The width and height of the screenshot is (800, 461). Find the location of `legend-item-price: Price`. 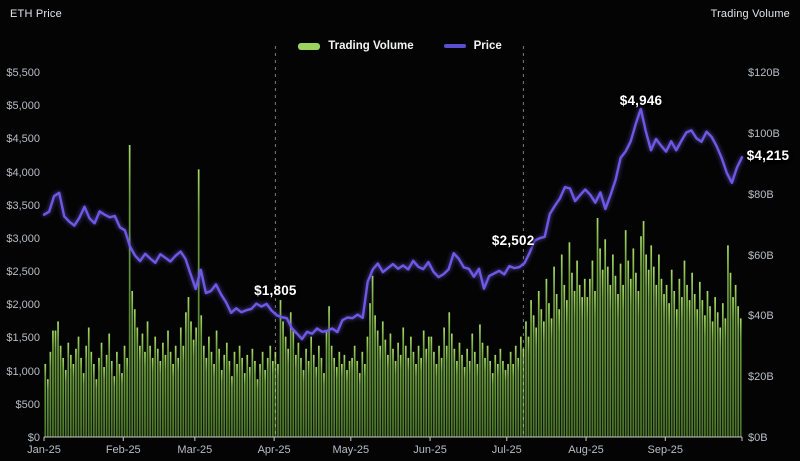

legend-item-price: Price is located at coordinates (472, 46).